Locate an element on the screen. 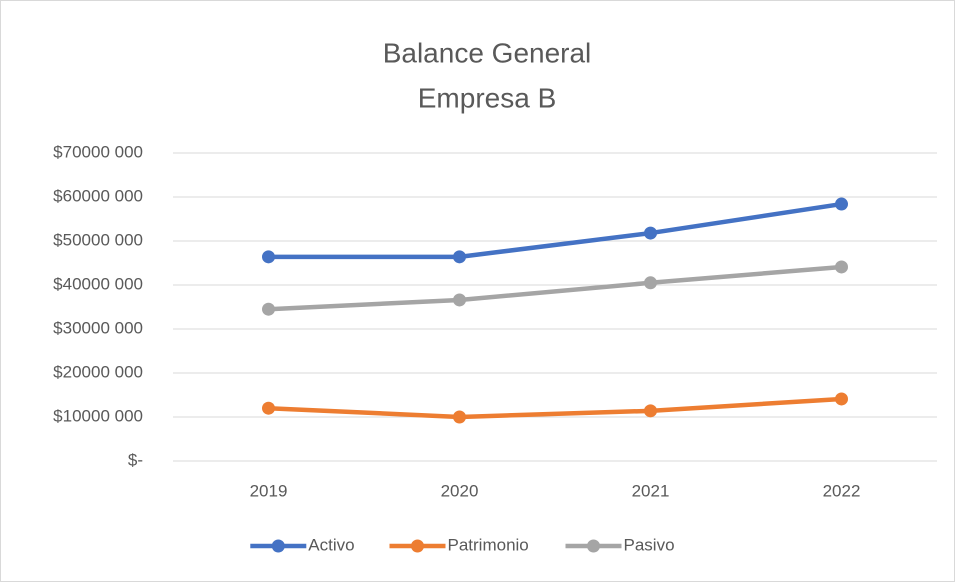 The width and height of the screenshot is (955, 582). y-tick-label: $30000 000 is located at coordinates (98, 327).